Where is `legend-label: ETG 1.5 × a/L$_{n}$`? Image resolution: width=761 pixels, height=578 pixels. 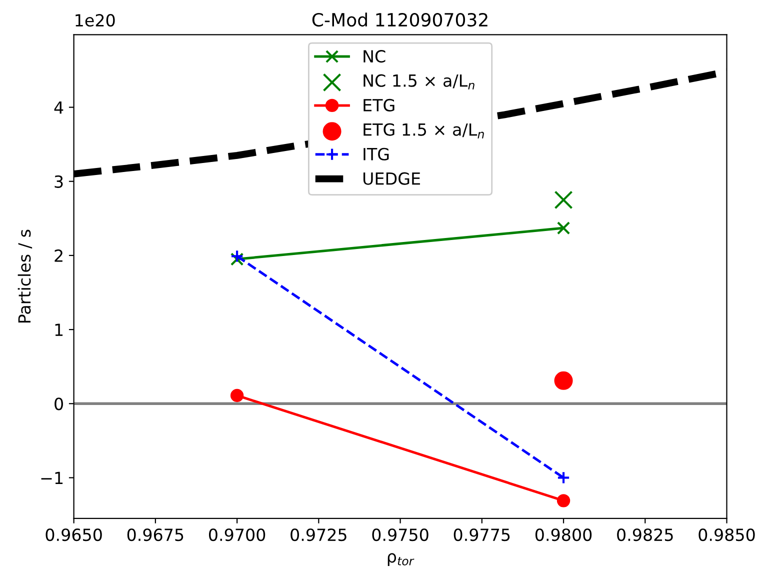
legend-label: ETG 1.5 × a/L$_{n}$ is located at coordinates (424, 130).